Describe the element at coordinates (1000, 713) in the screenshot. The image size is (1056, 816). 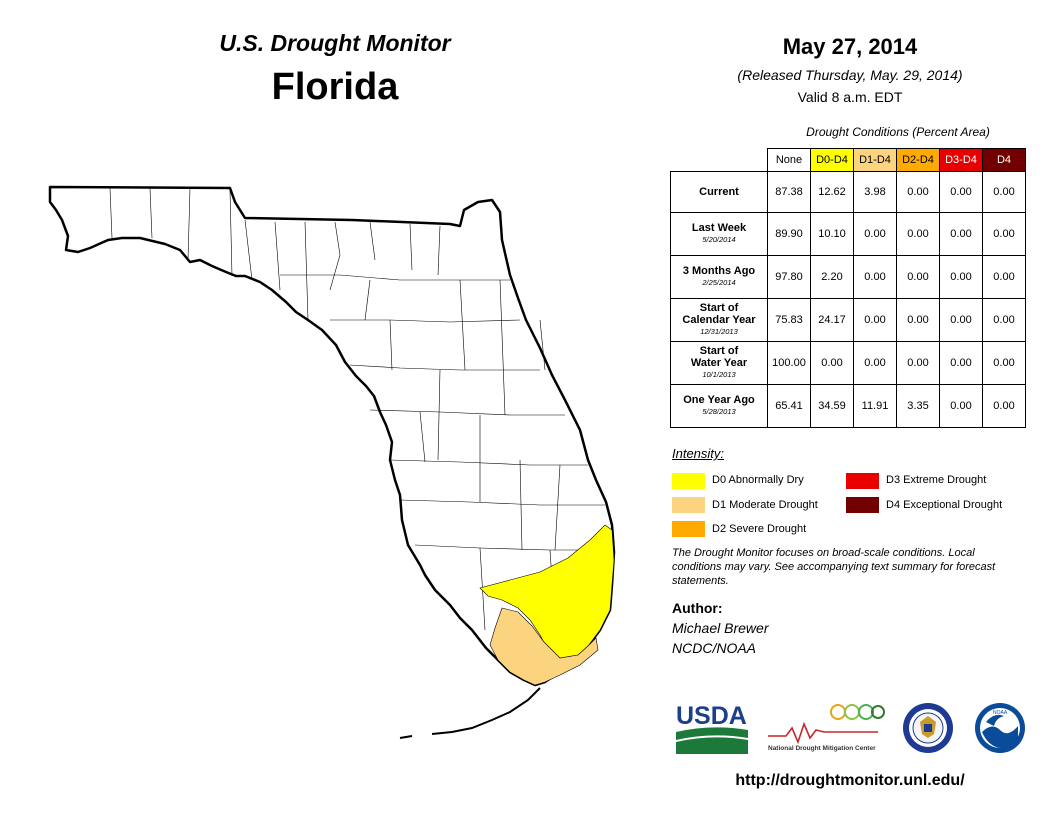
I see `noaa-logo-text: NOAA` at that location.